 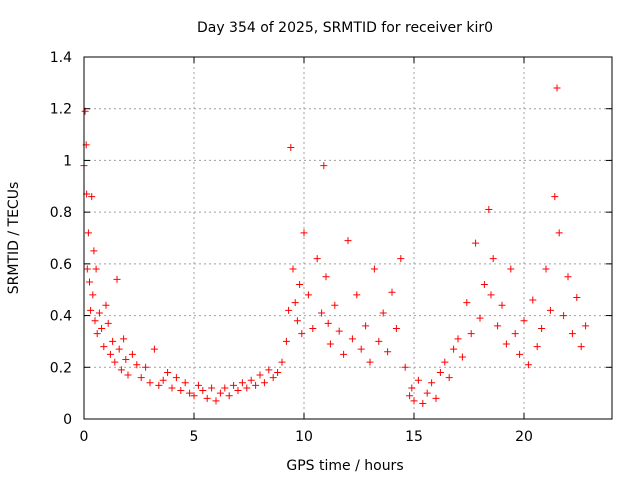 What do you see at coordinates (194, 437) in the screenshot?
I see `x-tick-label: 5` at bounding box center [194, 437].